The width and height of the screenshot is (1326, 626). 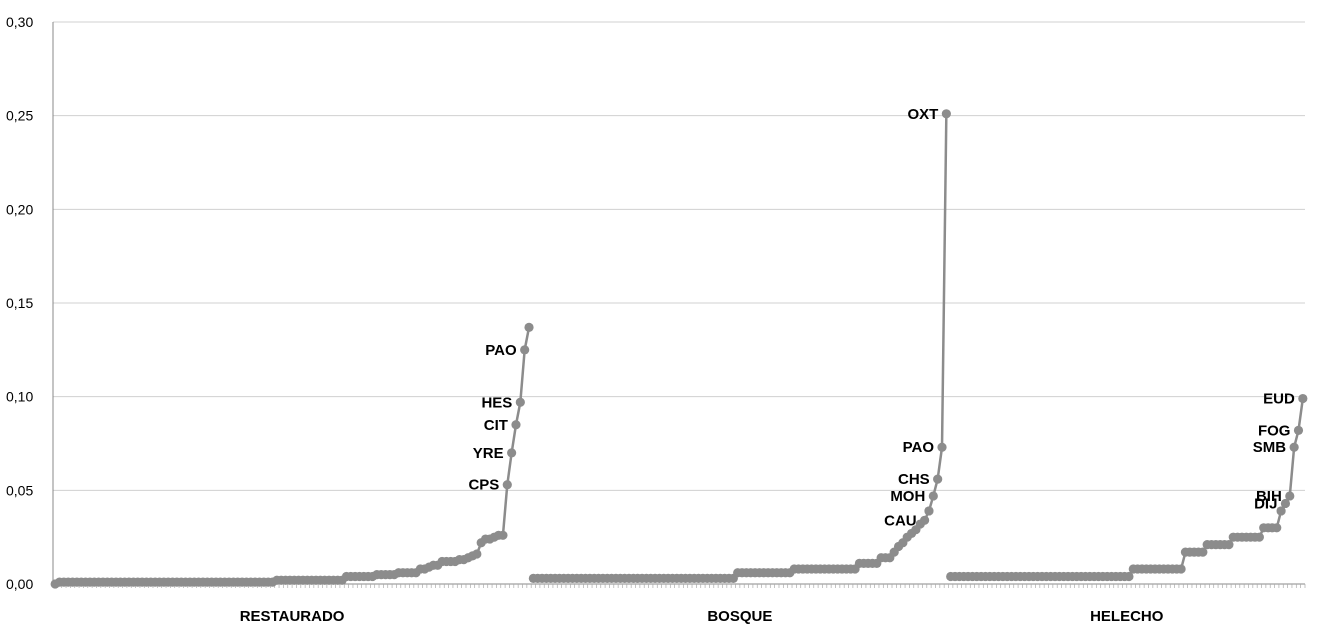 I want to click on y-tick-label: 0,30, so click(x=19, y=22).